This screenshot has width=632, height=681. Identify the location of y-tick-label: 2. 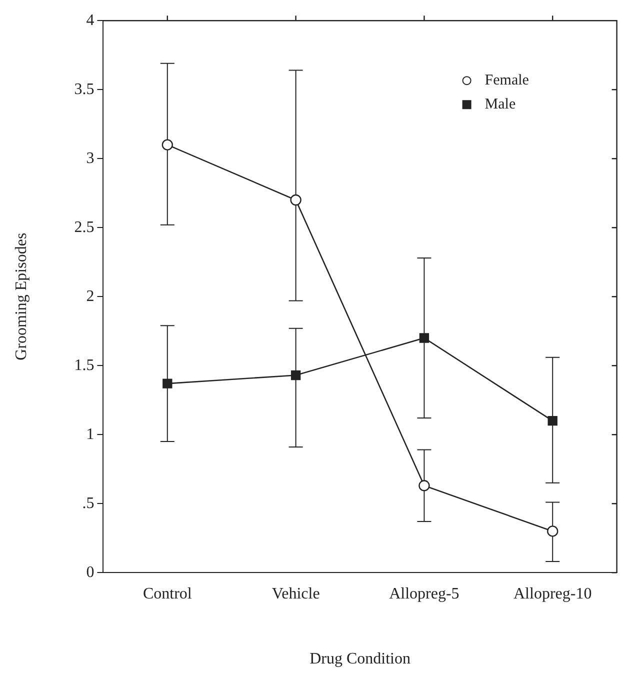
(90, 296).